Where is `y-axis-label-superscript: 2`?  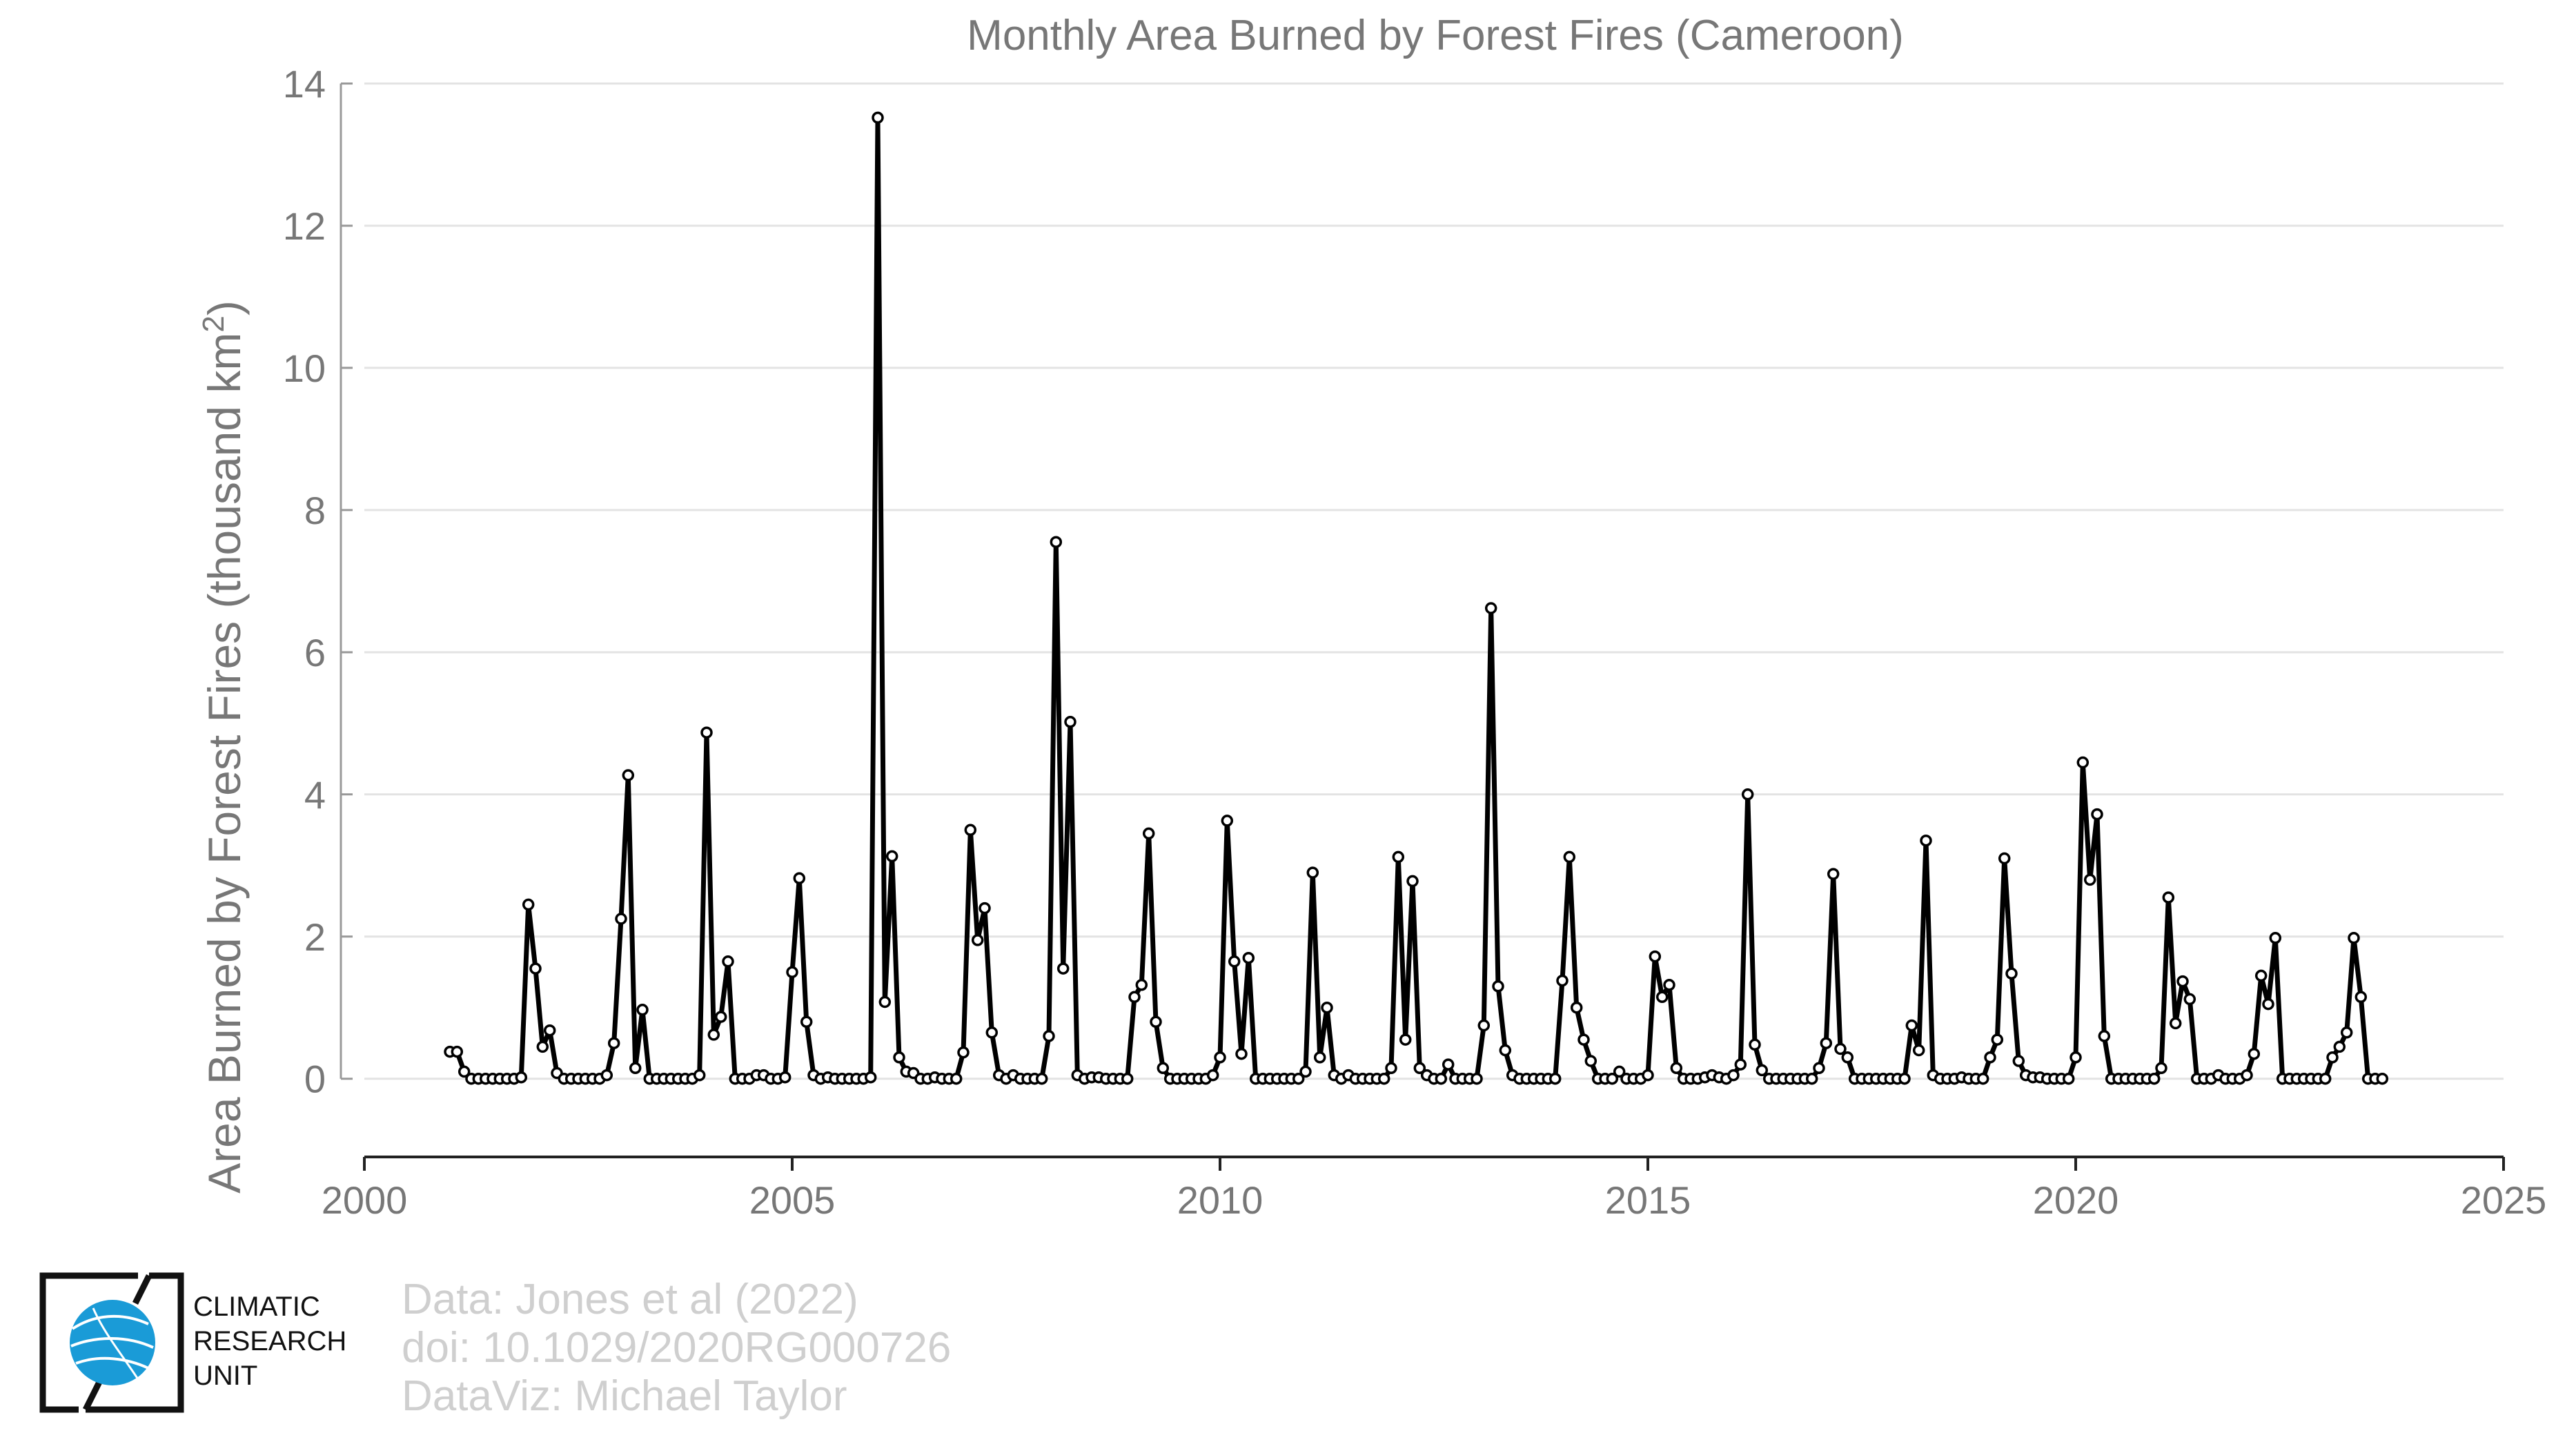 y-axis-label-superscript: 2 is located at coordinates (213, 323).